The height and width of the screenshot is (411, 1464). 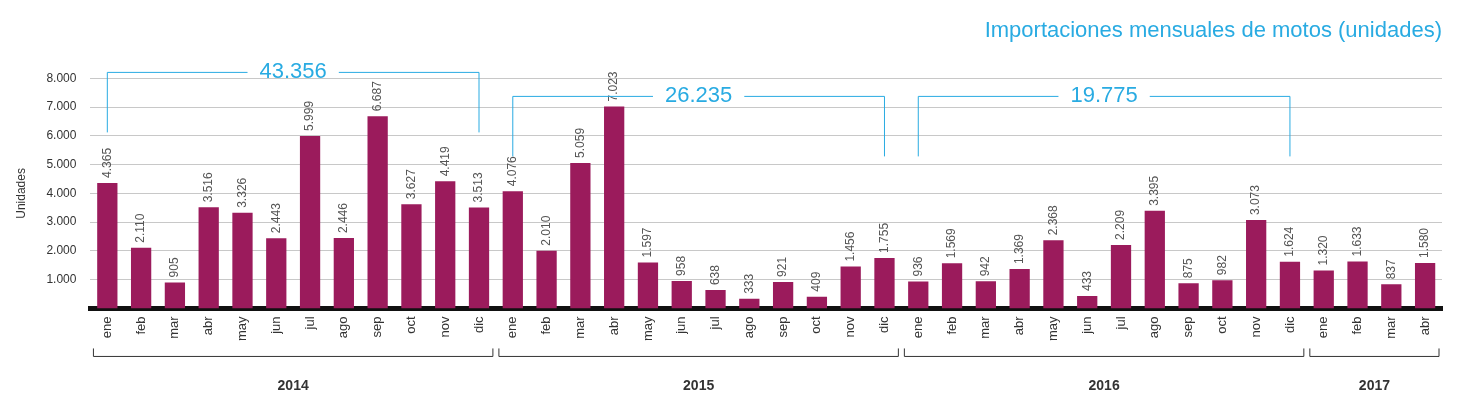 I want to click on y-tick-label: 5.000, so click(x=61, y=163).